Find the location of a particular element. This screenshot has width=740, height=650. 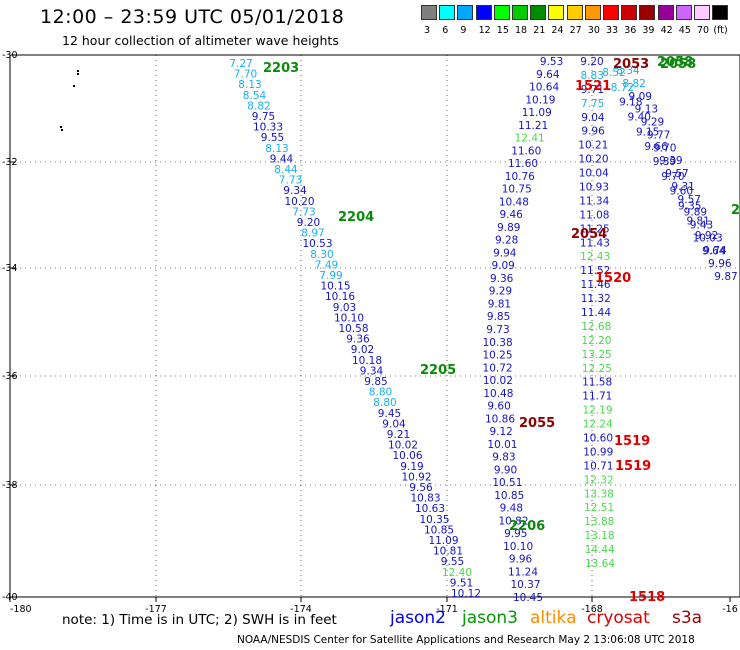

track-jason3-west-value: 10.83 is located at coordinates (425, 499).